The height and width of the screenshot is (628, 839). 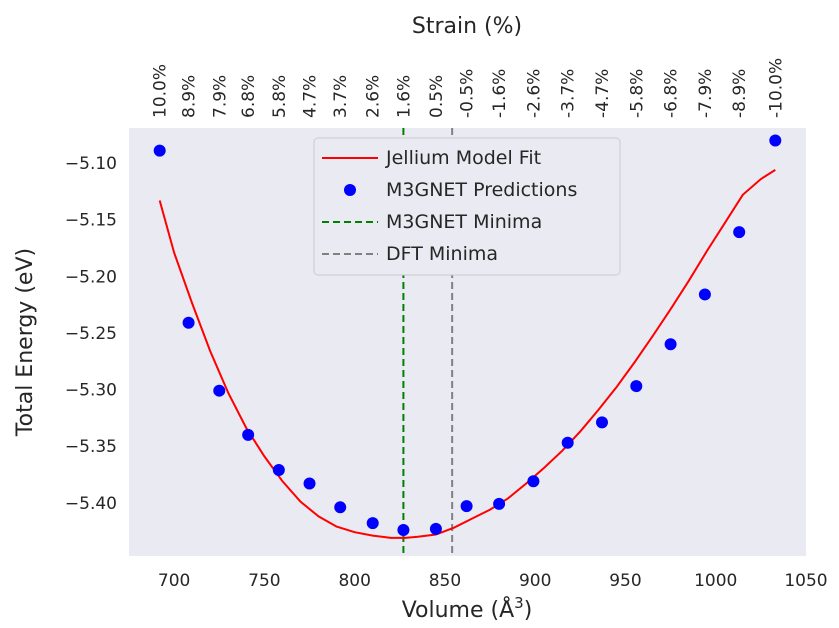 I want to click on x-tick-label: 750, so click(x=264, y=581).